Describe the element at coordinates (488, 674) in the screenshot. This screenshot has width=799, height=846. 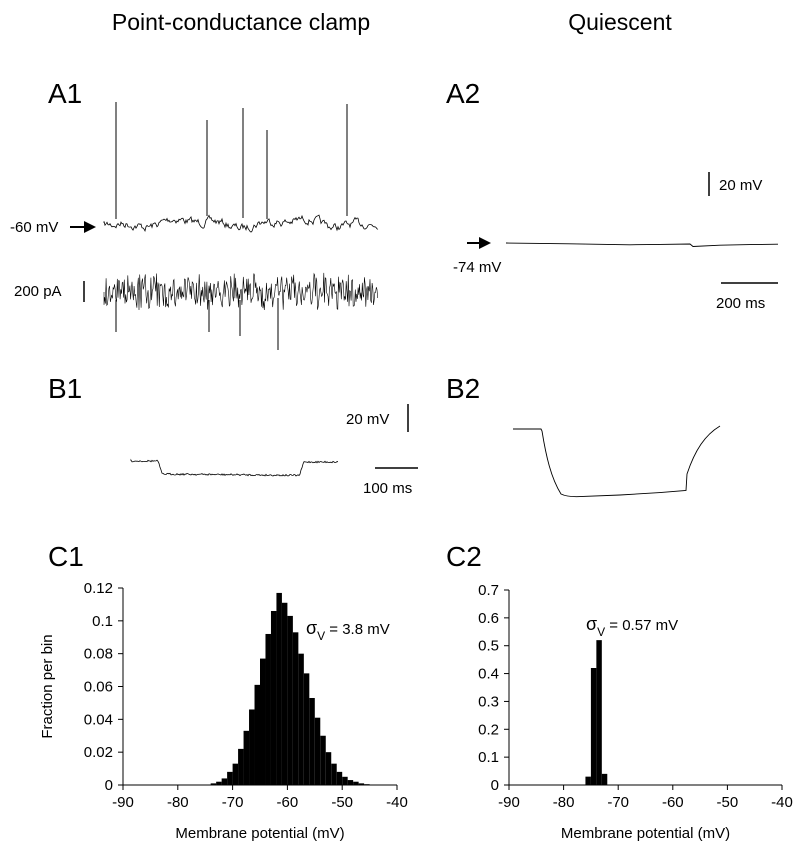
I see `c2-y-tick-label: 0.4` at that location.